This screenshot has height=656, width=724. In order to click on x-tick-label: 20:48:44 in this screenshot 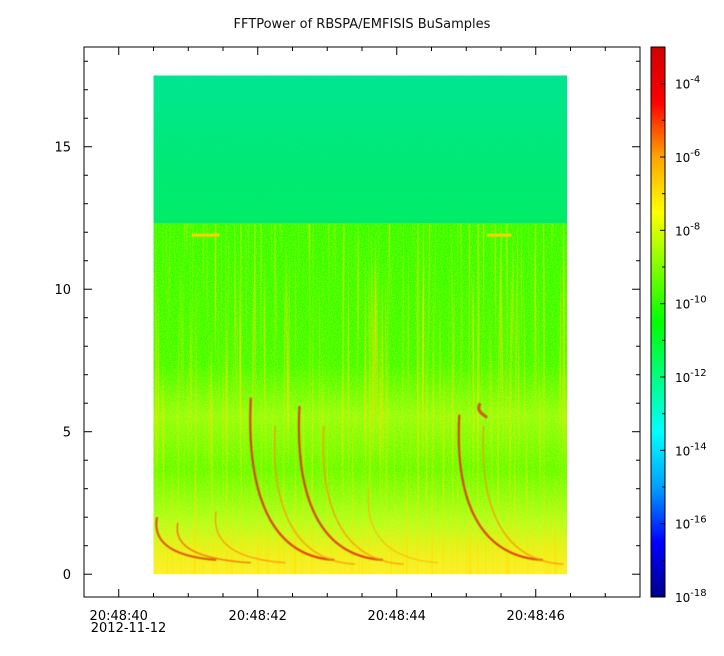, I will do `click(397, 616)`.